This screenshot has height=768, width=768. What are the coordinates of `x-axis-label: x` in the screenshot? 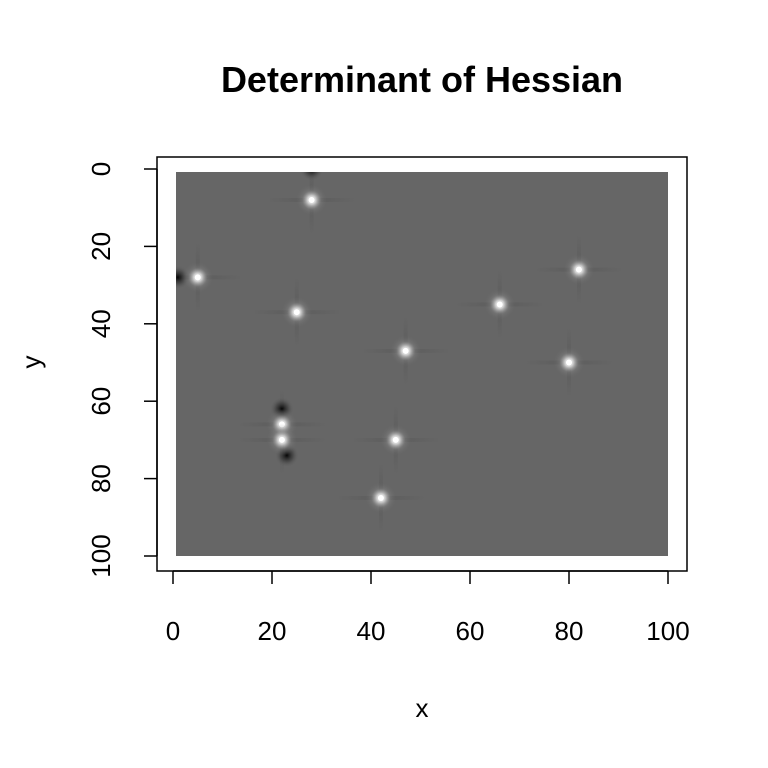 It's located at (422, 708).